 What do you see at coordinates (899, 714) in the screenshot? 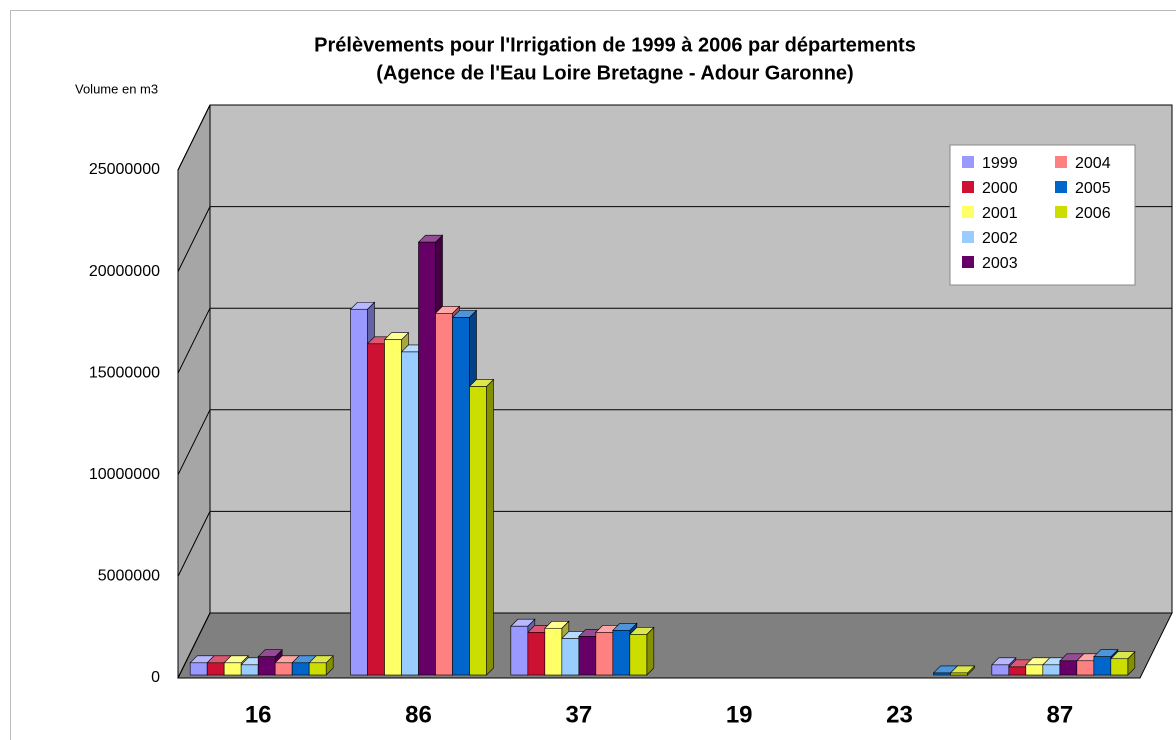
I see `x-tick-label: 23` at bounding box center [899, 714].